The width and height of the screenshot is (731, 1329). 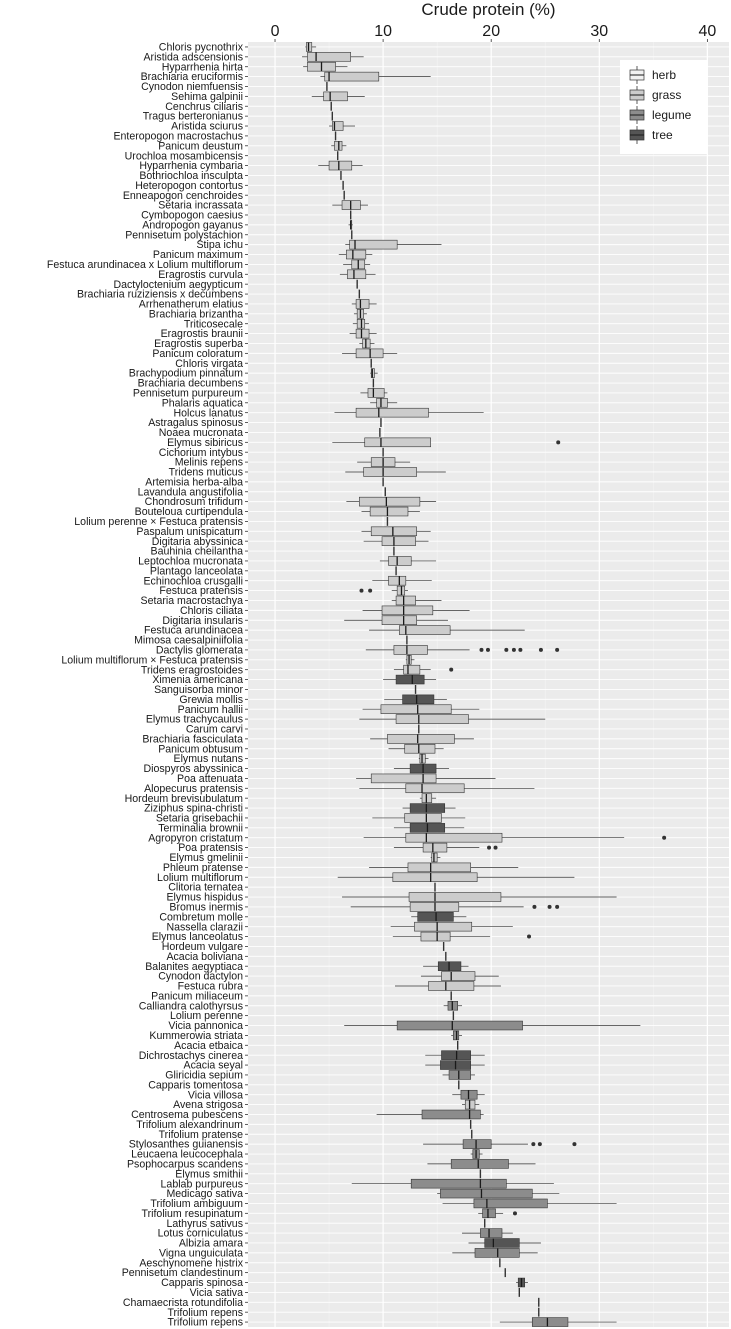 What do you see at coordinates (195, 423) in the screenshot?
I see `category-label: Astragalus spinosus` at bounding box center [195, 423].